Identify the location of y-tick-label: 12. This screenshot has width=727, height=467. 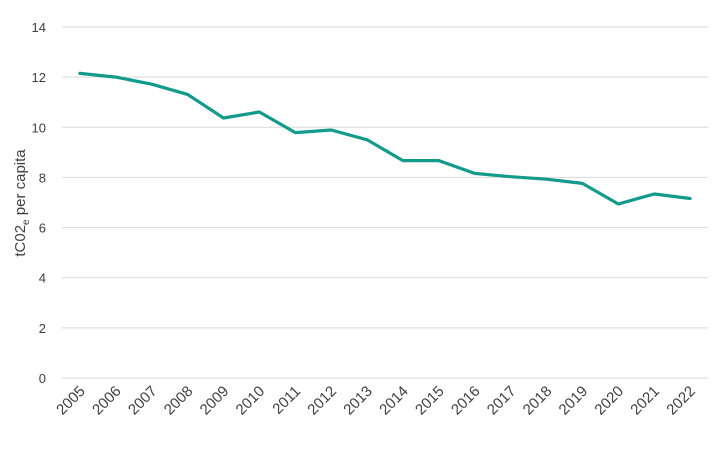
(39, 77).